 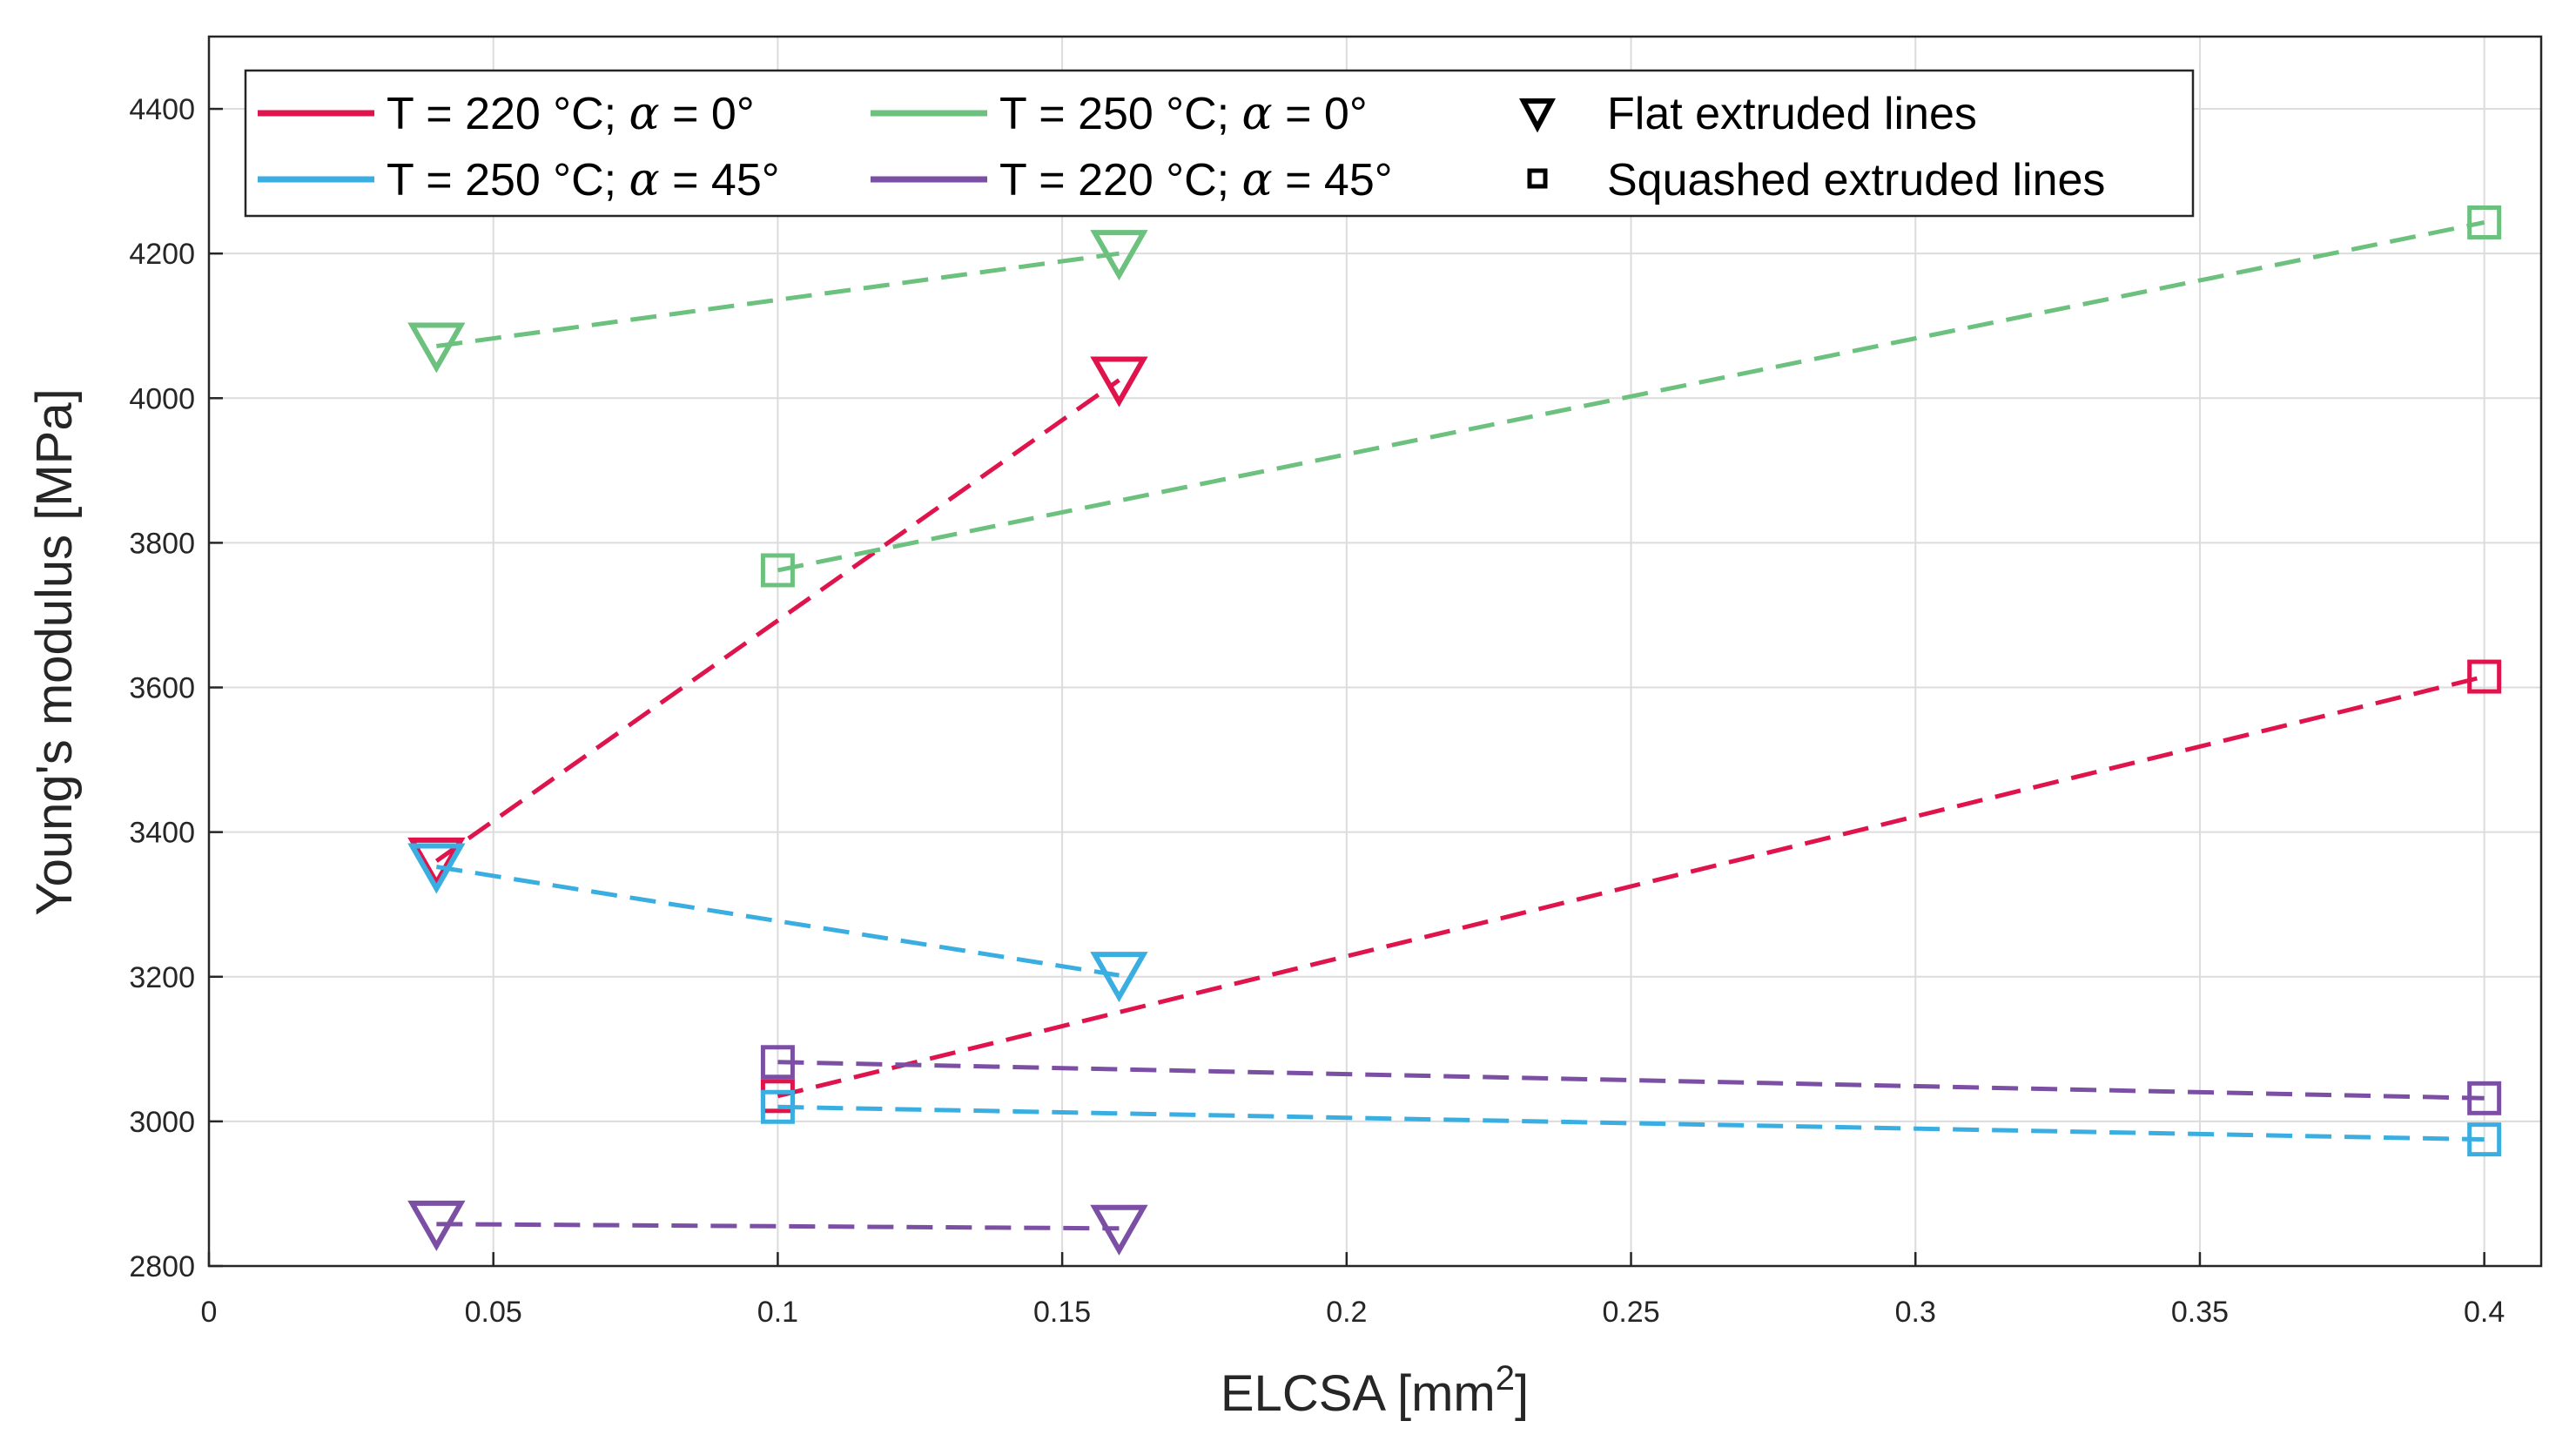 I want to click on legend-label-flat: Flat extruded lines, so click(x=1792, y=114).